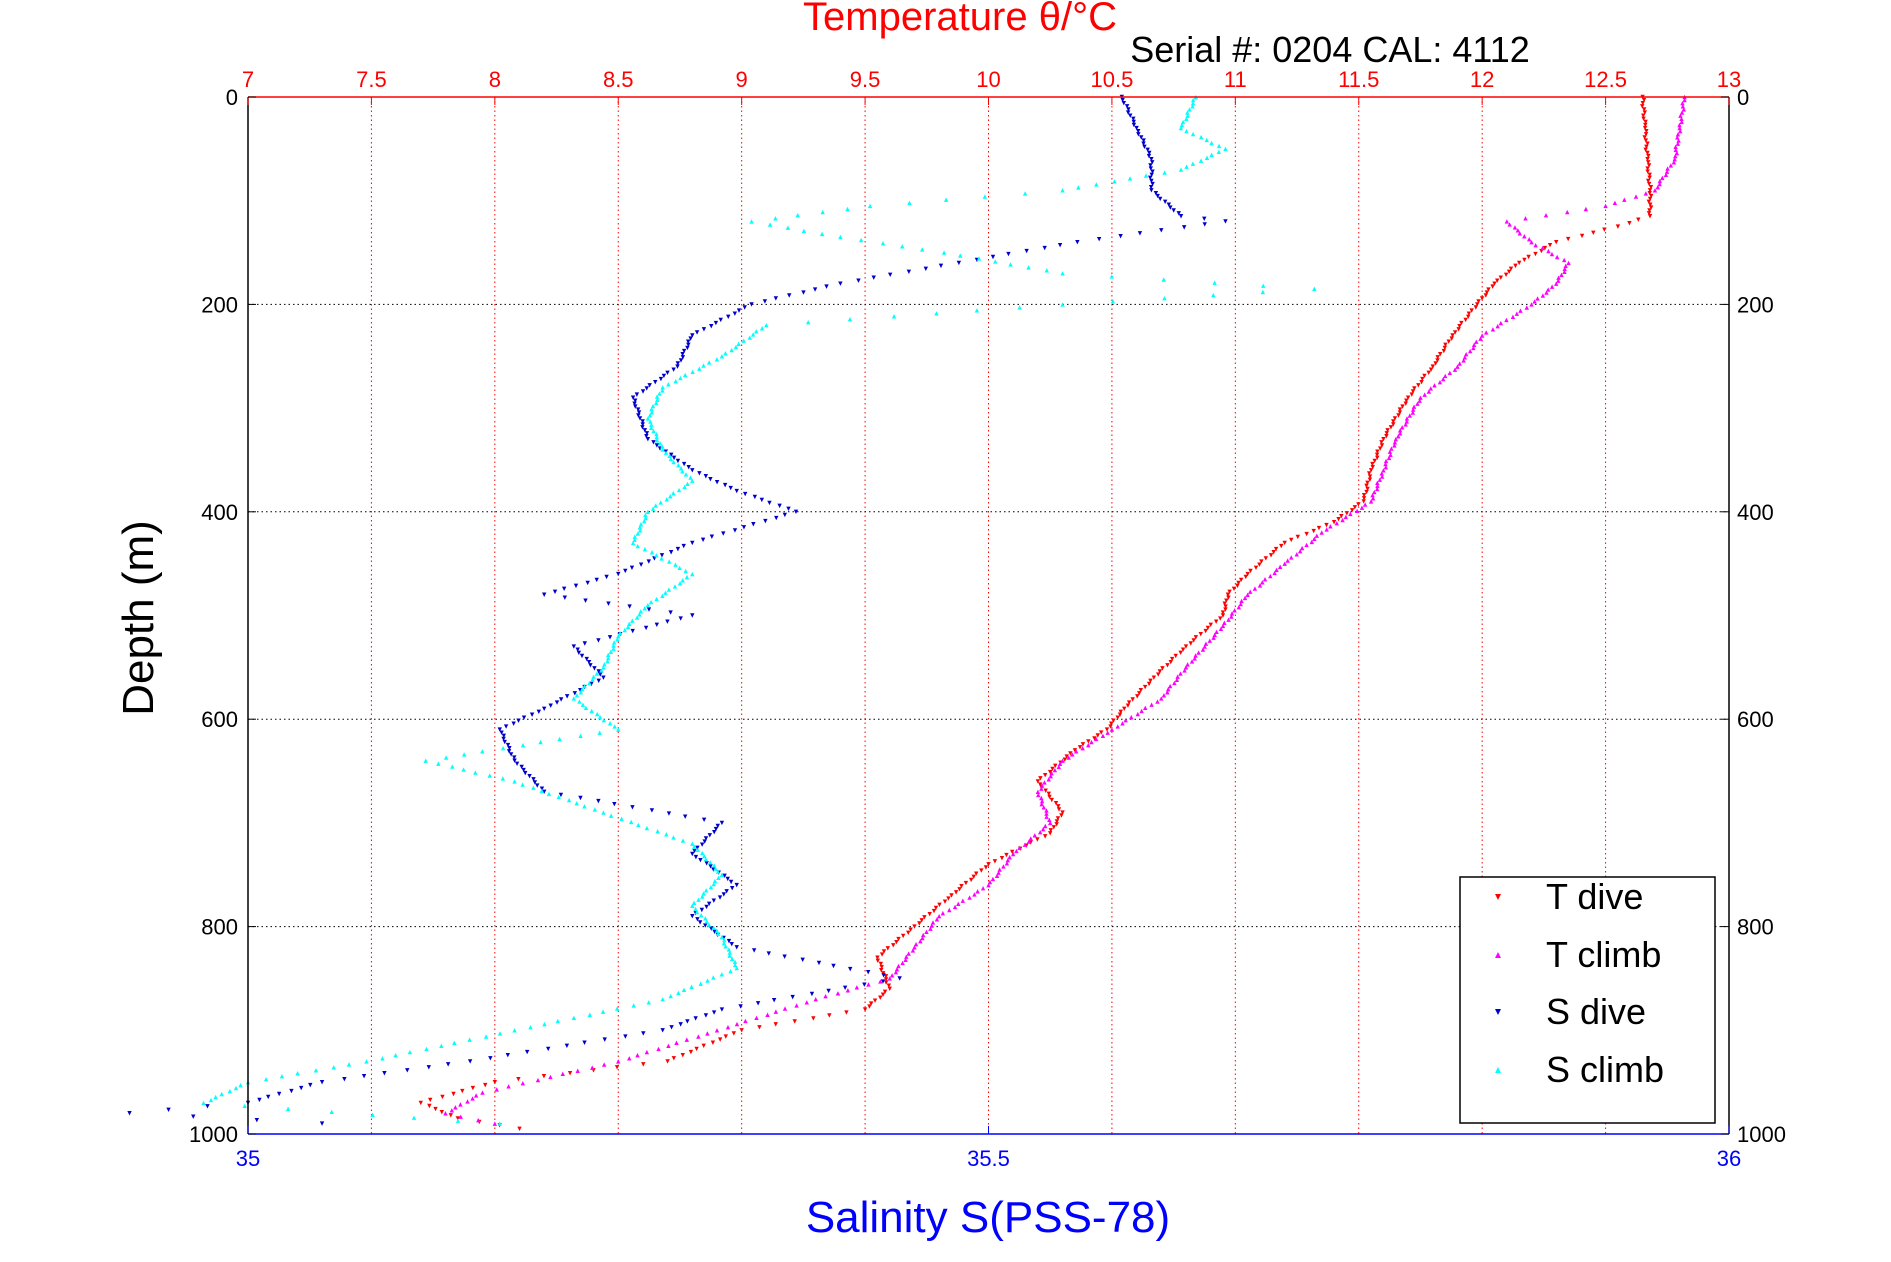  I want to click on depth-tick-label-right: 400, so click(1755, 512).